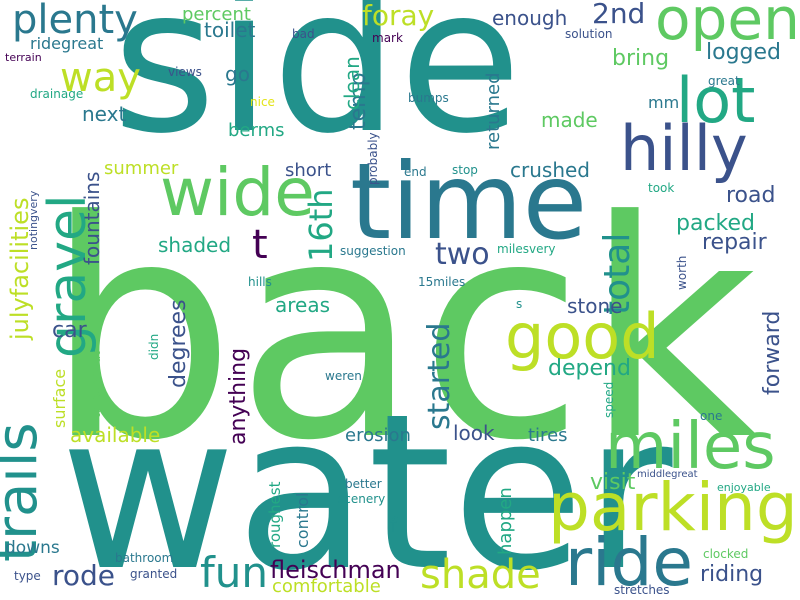 The image size is (800, 600). Describe the element at coordinates (262, 102) in the screenshot. I see `word-nice: nice` at that location.